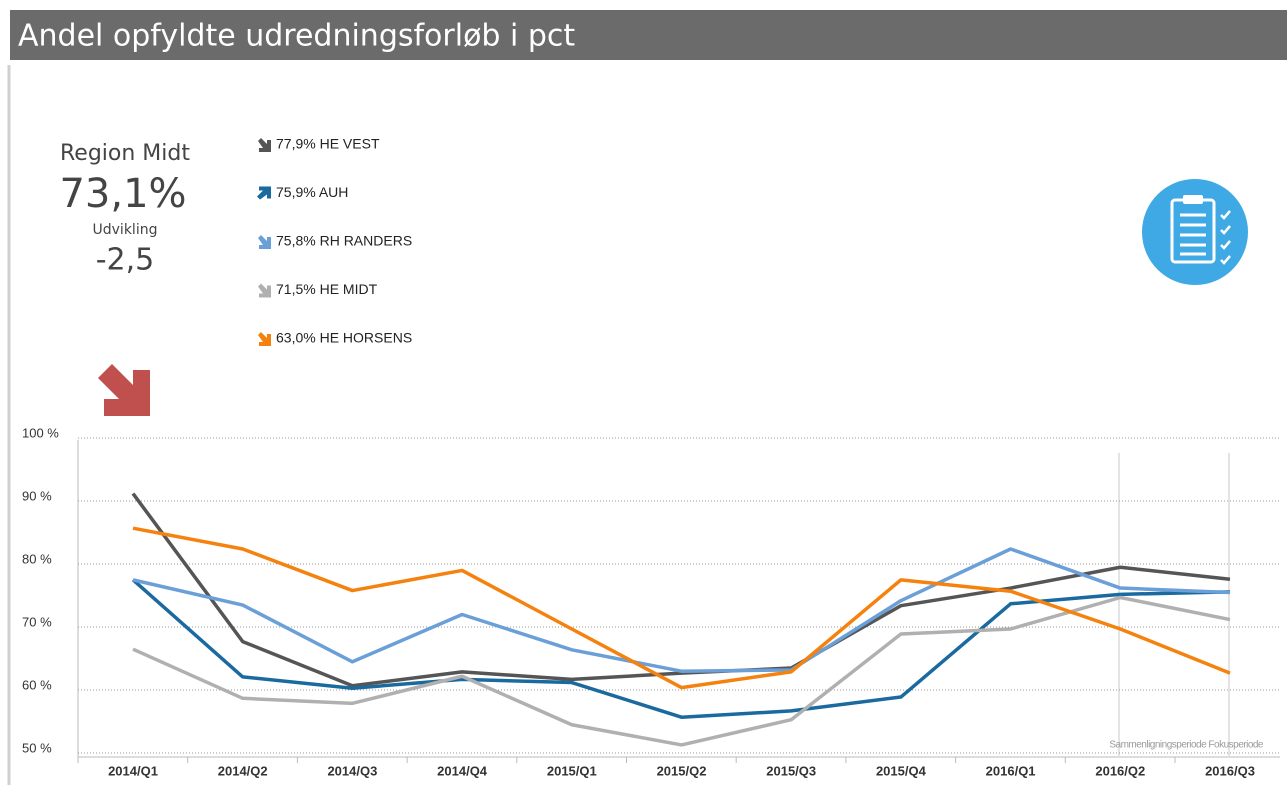 The width and height of the screenshot is (1287, 785). What do you see at coordinates (312, 192) in the screenshot?
I see `legend-label: 75,9% AUH` at bounding box center [312, 192].